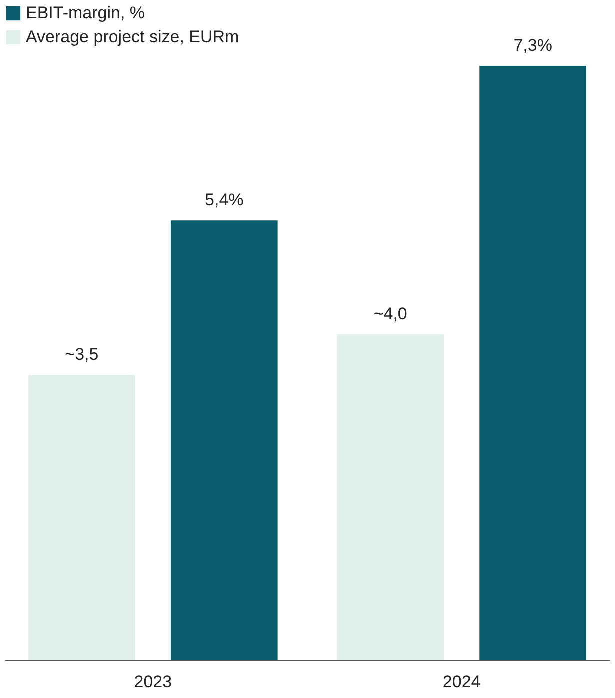 This screenshot has width=615, height=698. Describe the element at coordinates (533, 45) in the screenshot. I see `data-label: 7,3%` at that location.